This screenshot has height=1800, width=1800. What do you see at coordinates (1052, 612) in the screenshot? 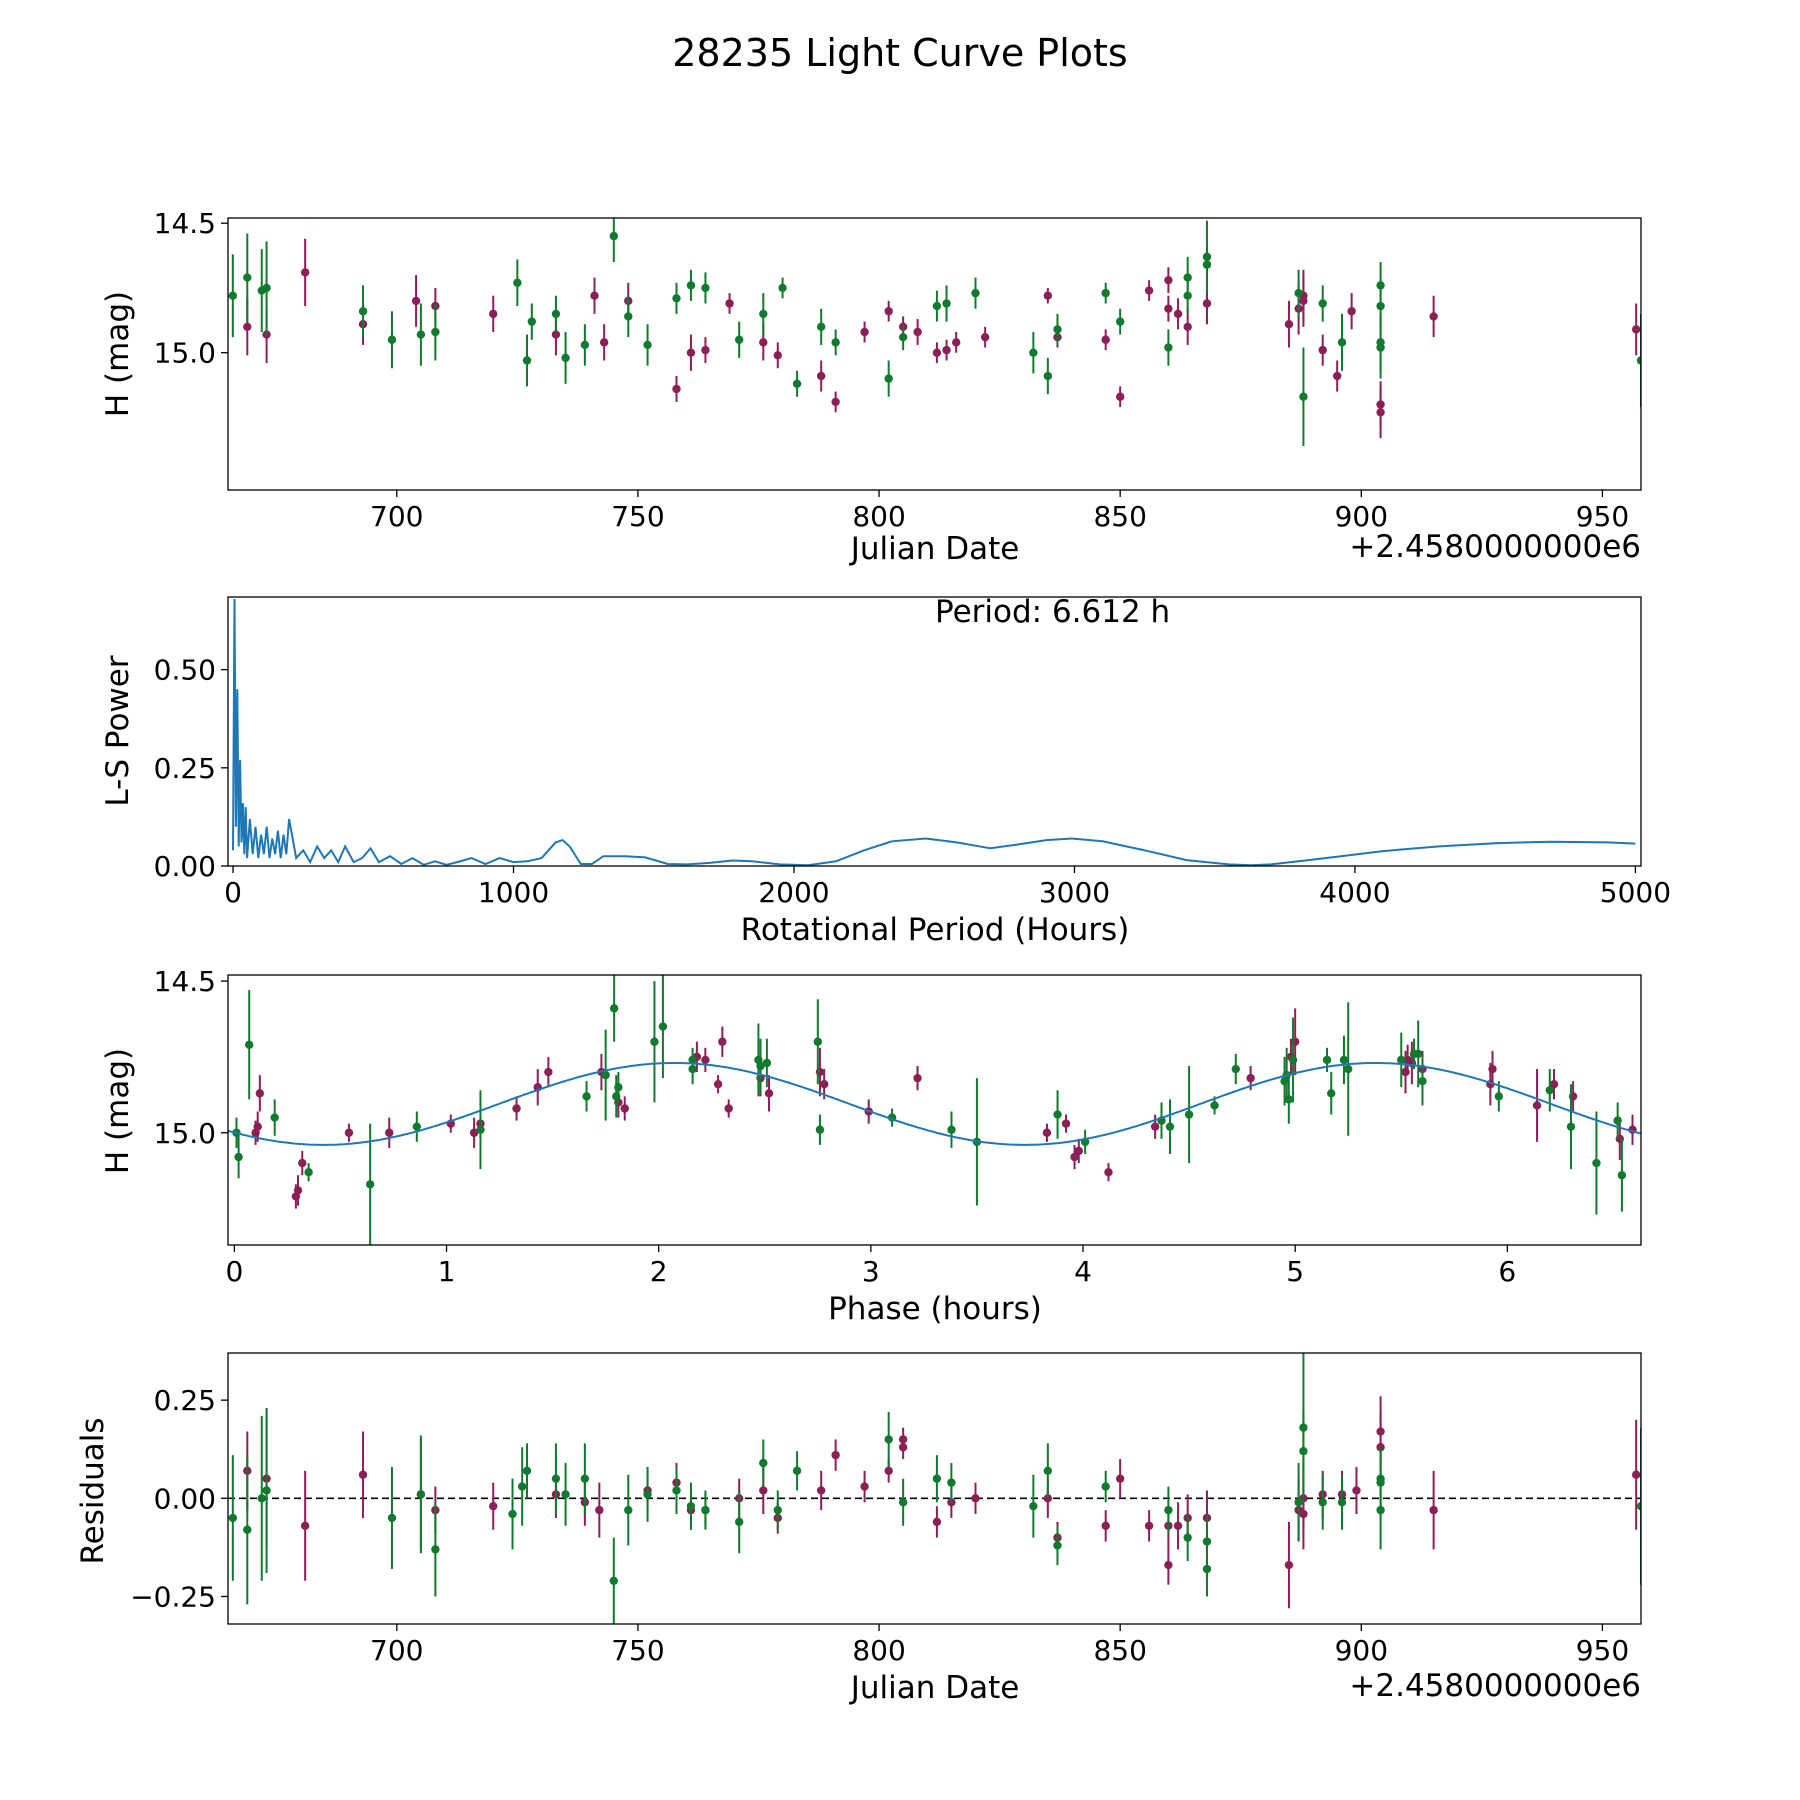
I see `period-annotation: Period: 6.612 h` at bounding box center [1052, 612].